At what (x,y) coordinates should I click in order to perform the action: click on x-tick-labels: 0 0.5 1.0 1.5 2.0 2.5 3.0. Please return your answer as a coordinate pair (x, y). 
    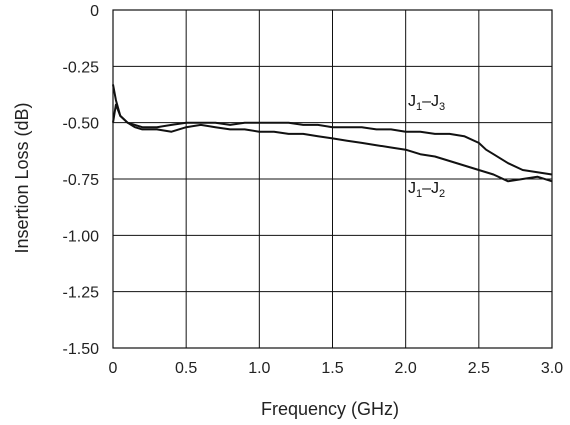
    Looking at the image, I should click on (336, 368).